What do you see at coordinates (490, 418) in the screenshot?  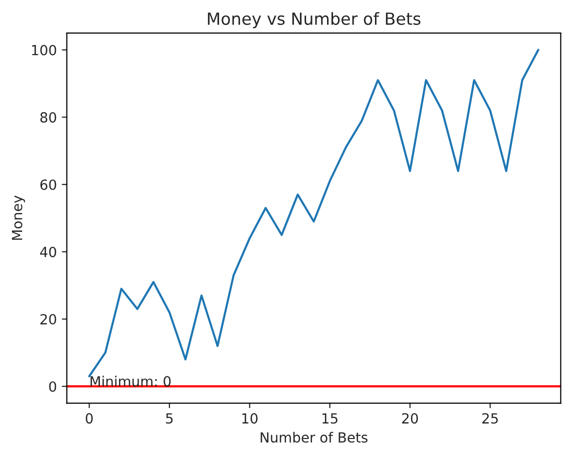 I see `x-tick-label: 25` at bounding box center [490, 418].